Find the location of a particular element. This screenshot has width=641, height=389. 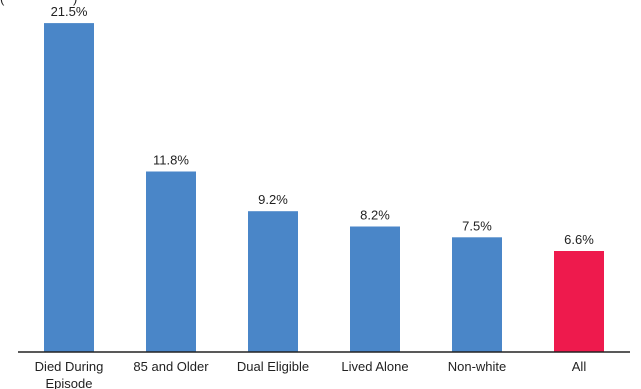

category-label-line: 85 and Older is located at coordinates (171, 366).